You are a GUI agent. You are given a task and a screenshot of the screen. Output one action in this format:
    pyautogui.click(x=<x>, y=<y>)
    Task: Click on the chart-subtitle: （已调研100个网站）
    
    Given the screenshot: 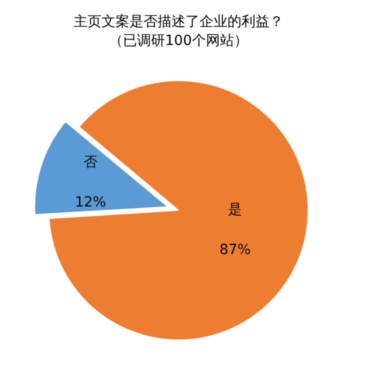 What is the action you would take?
    pyautogui.click(x=178, y=40)
    